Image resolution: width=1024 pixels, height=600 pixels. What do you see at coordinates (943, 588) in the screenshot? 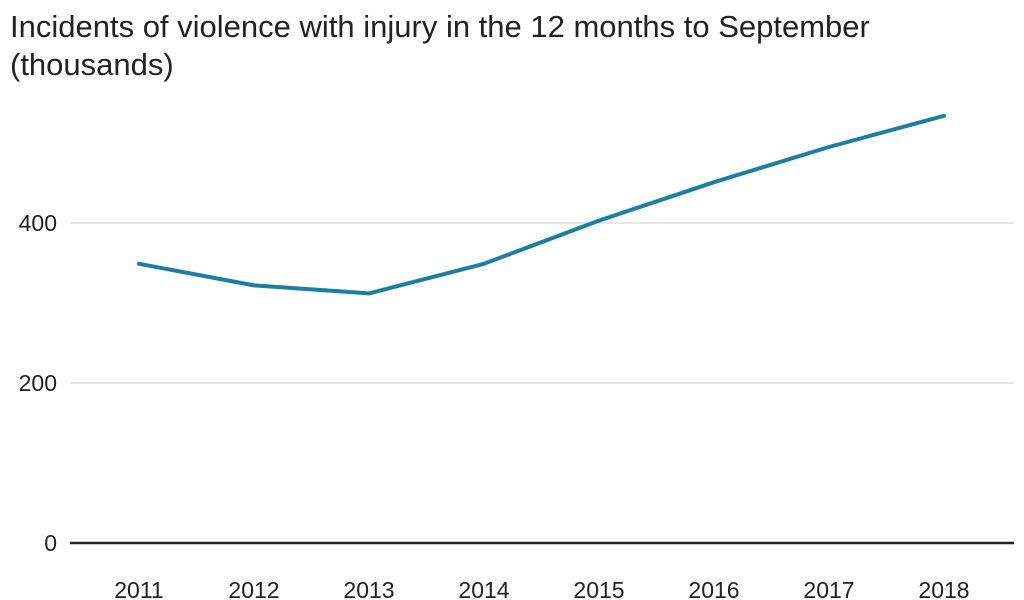
I see `x-tick-label: 2018` at bounding box center [943, 588].